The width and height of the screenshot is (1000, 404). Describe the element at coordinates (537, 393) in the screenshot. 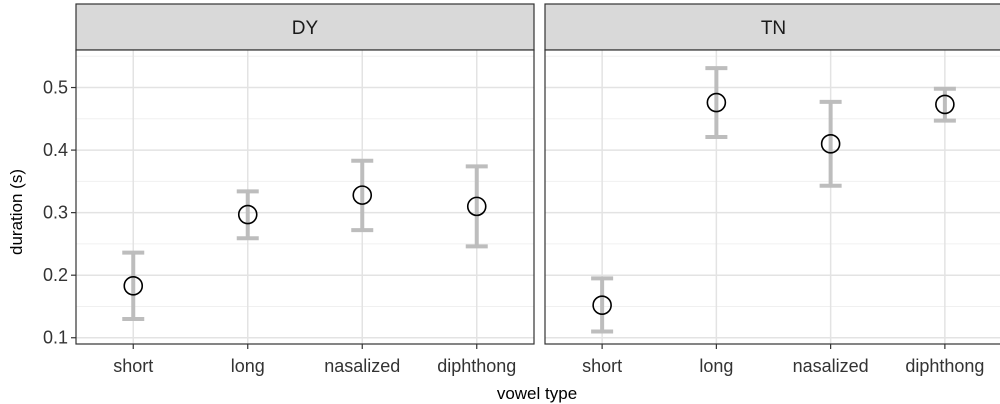

I see `x-axis-title: vowel type` at that location.